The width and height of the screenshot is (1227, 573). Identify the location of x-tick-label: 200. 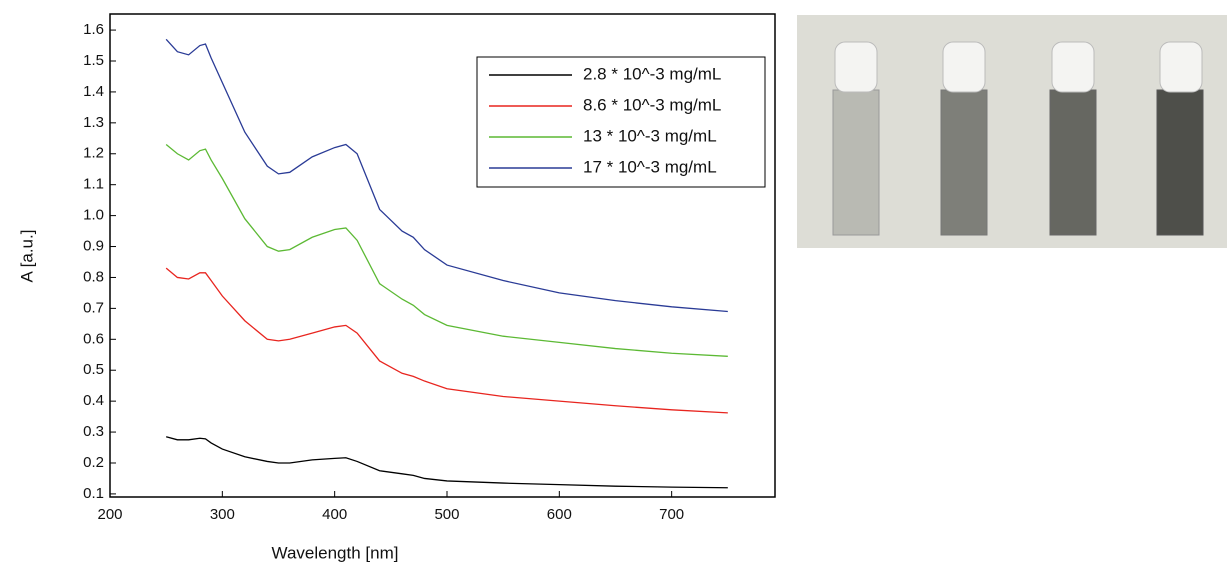
(109, 514).